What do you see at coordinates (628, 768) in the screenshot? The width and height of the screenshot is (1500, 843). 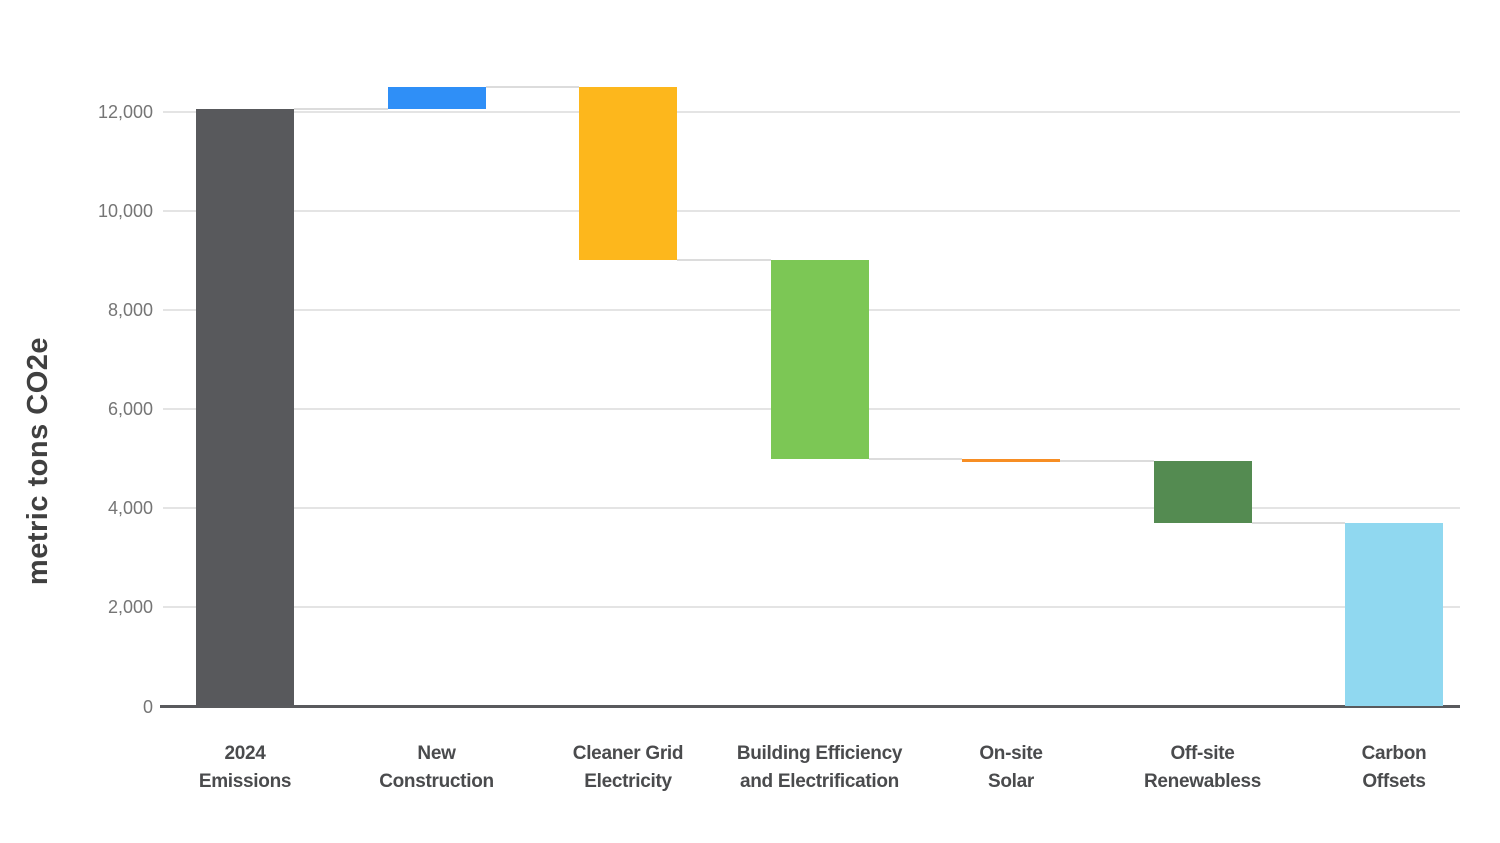 I see `x-tick-label: Cleaner Grid Electricity` at bounding box center [628, 768].